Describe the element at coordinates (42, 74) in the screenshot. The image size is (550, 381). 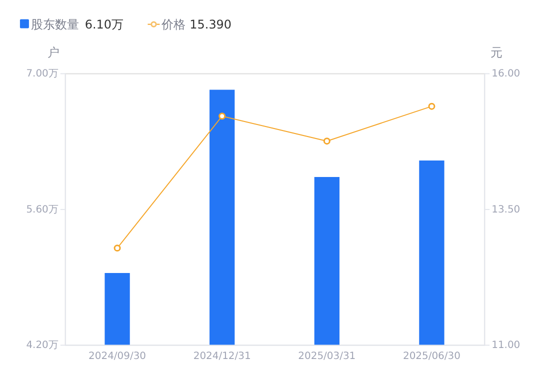
I see `y-tick-label: 7.00万` at that location.